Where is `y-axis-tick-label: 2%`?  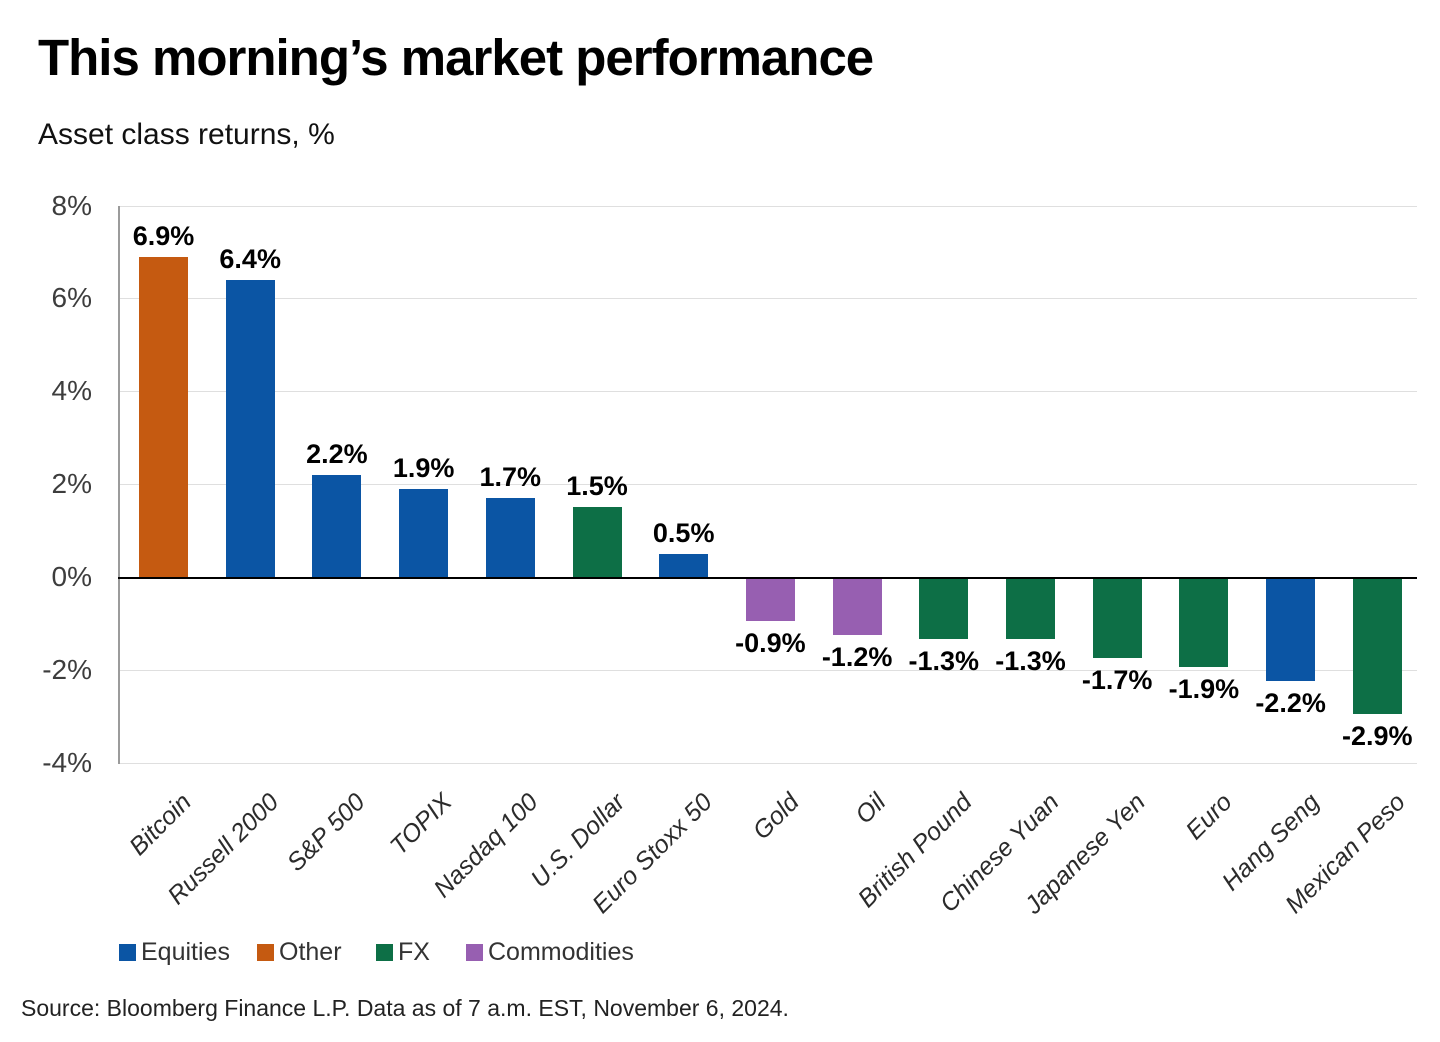
y-axis-tick-label: 2% is located at coordinates (71, 484).